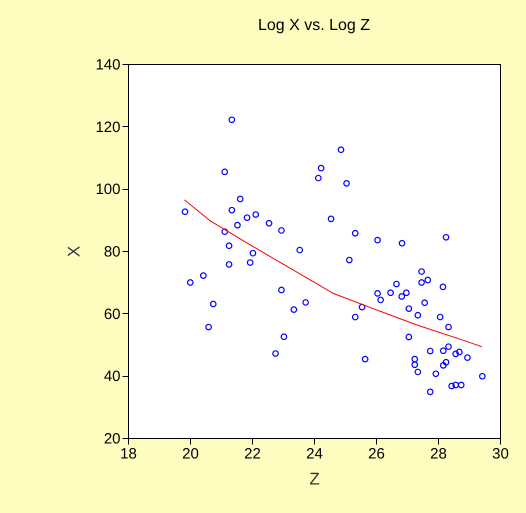 Image resolution: width=526 pixels, height=513 pixels. Describe the element at coordinates (314, 454) in the screenshot. I see `x-tick-label: 24` at that location.